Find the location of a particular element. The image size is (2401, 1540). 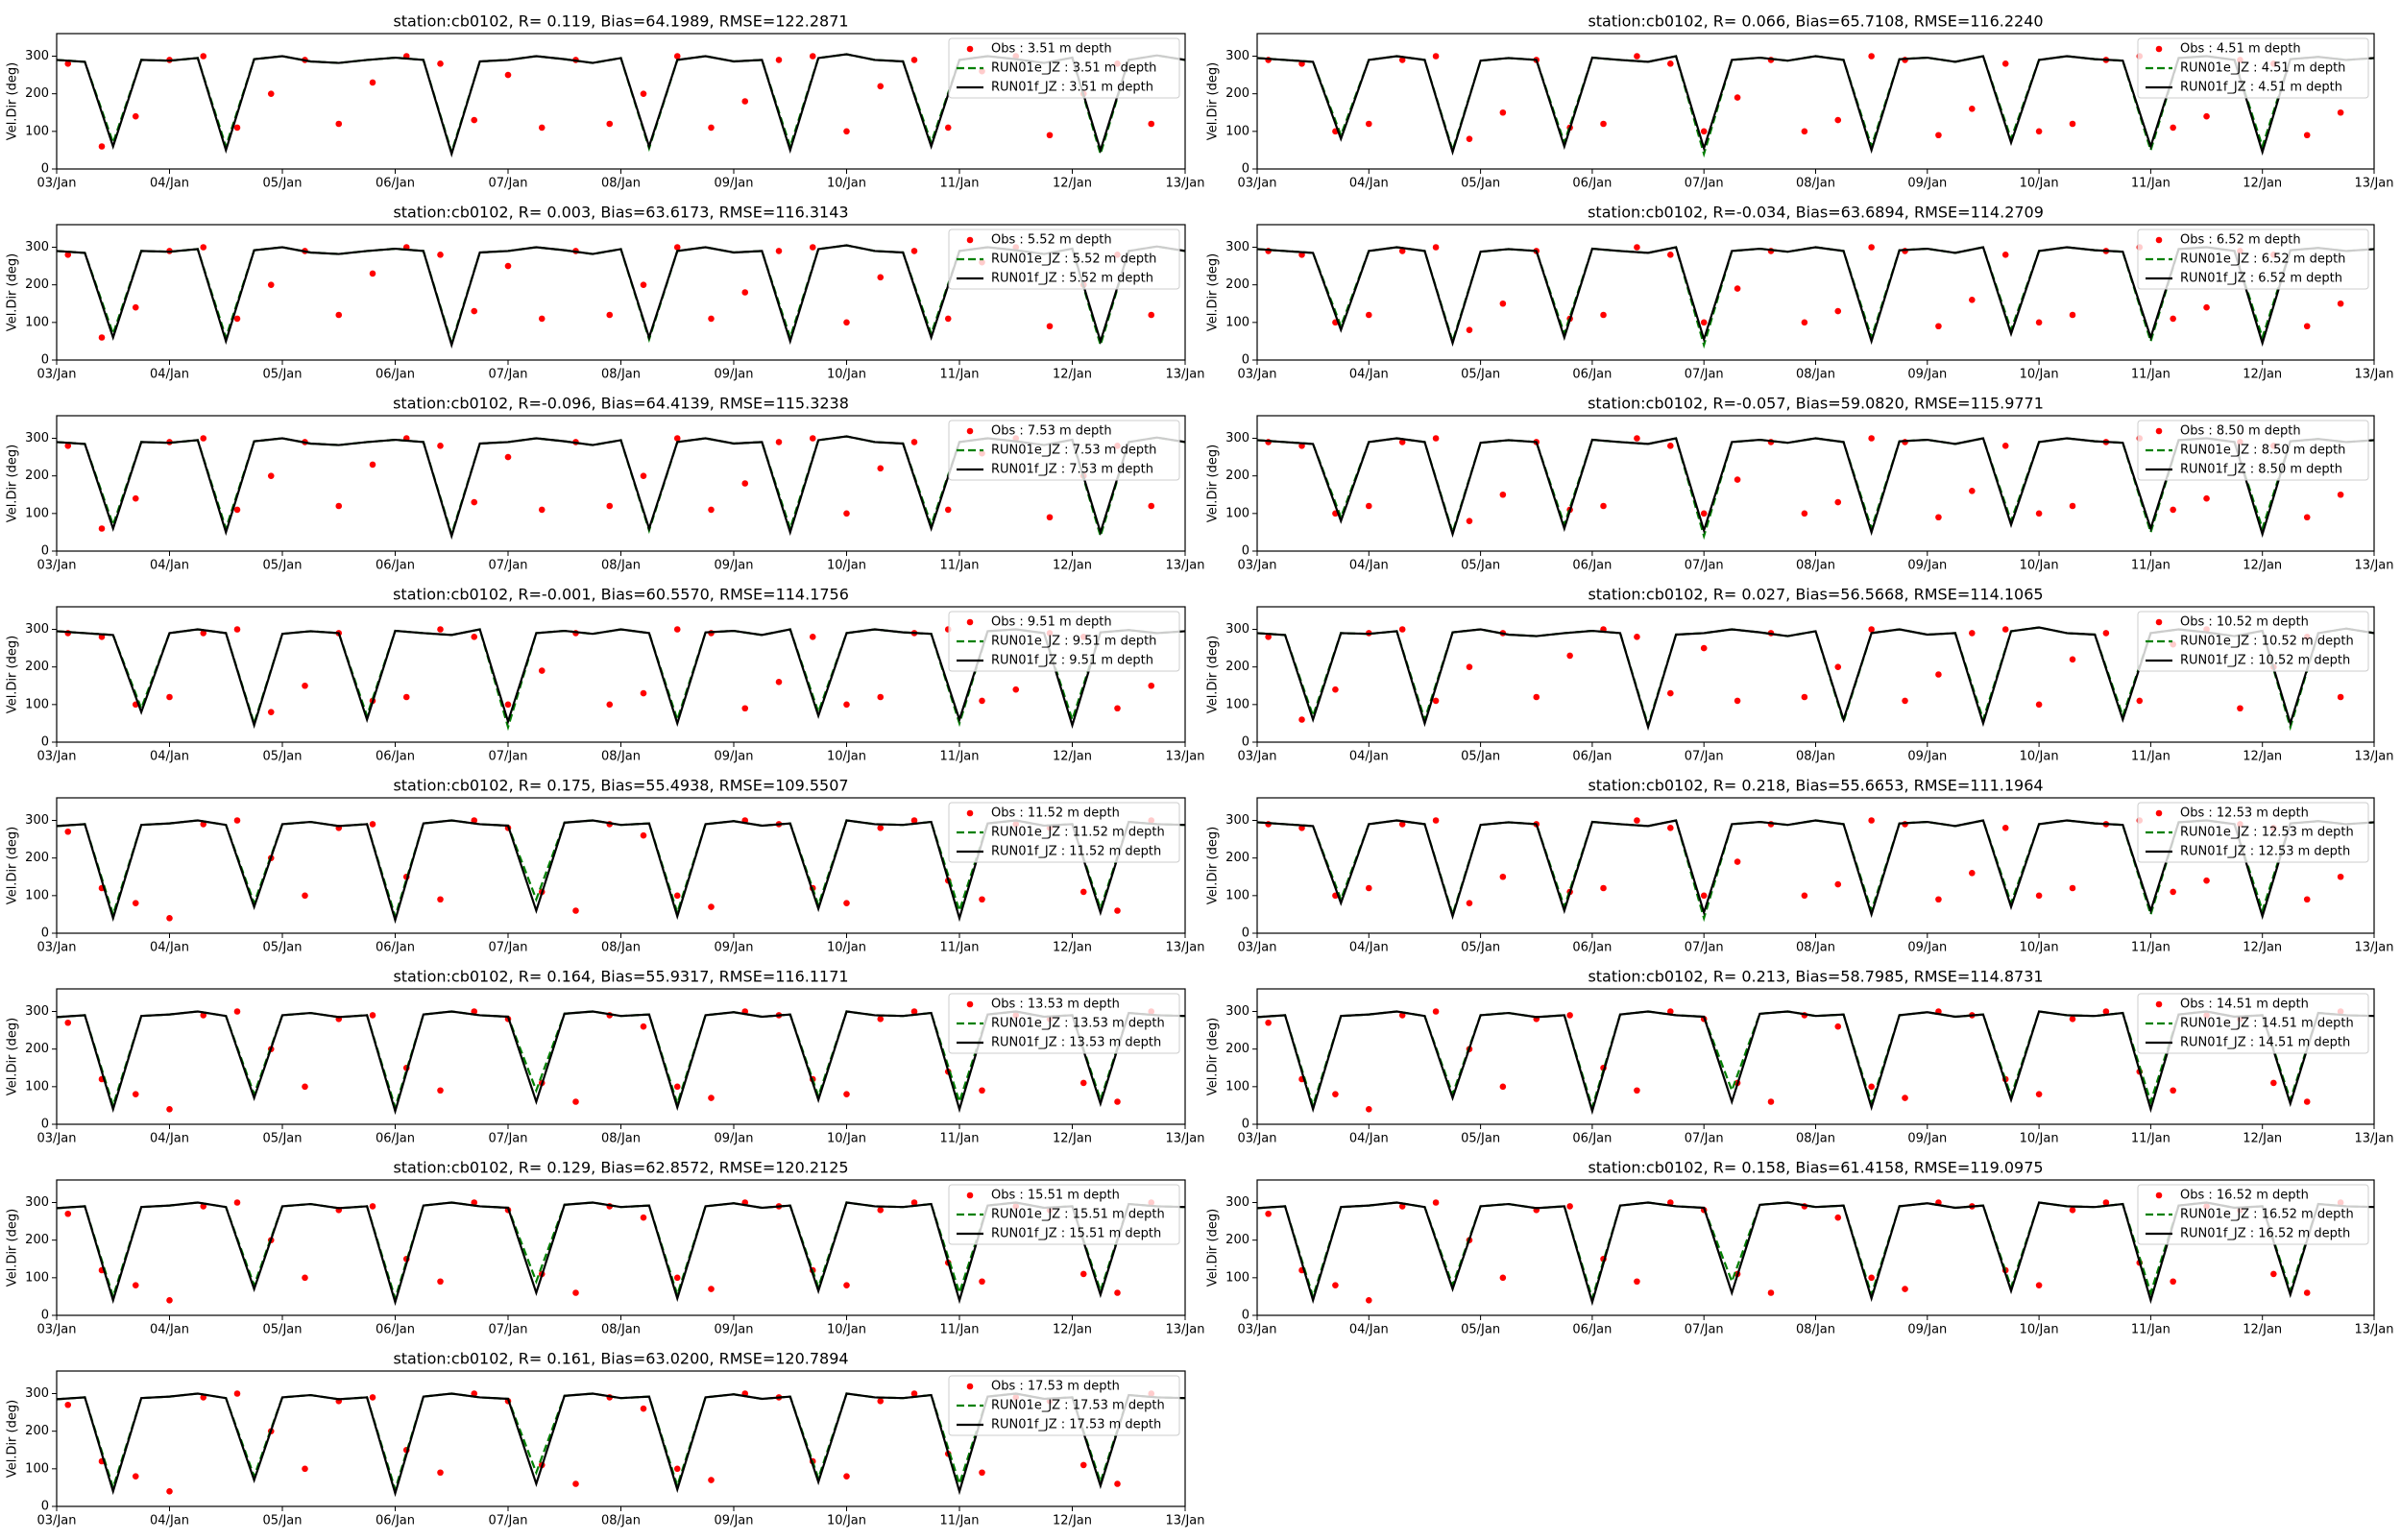

legend-label: RUN01e_JZ : 17.53 m depth is located at coordinates (1078, 1406).